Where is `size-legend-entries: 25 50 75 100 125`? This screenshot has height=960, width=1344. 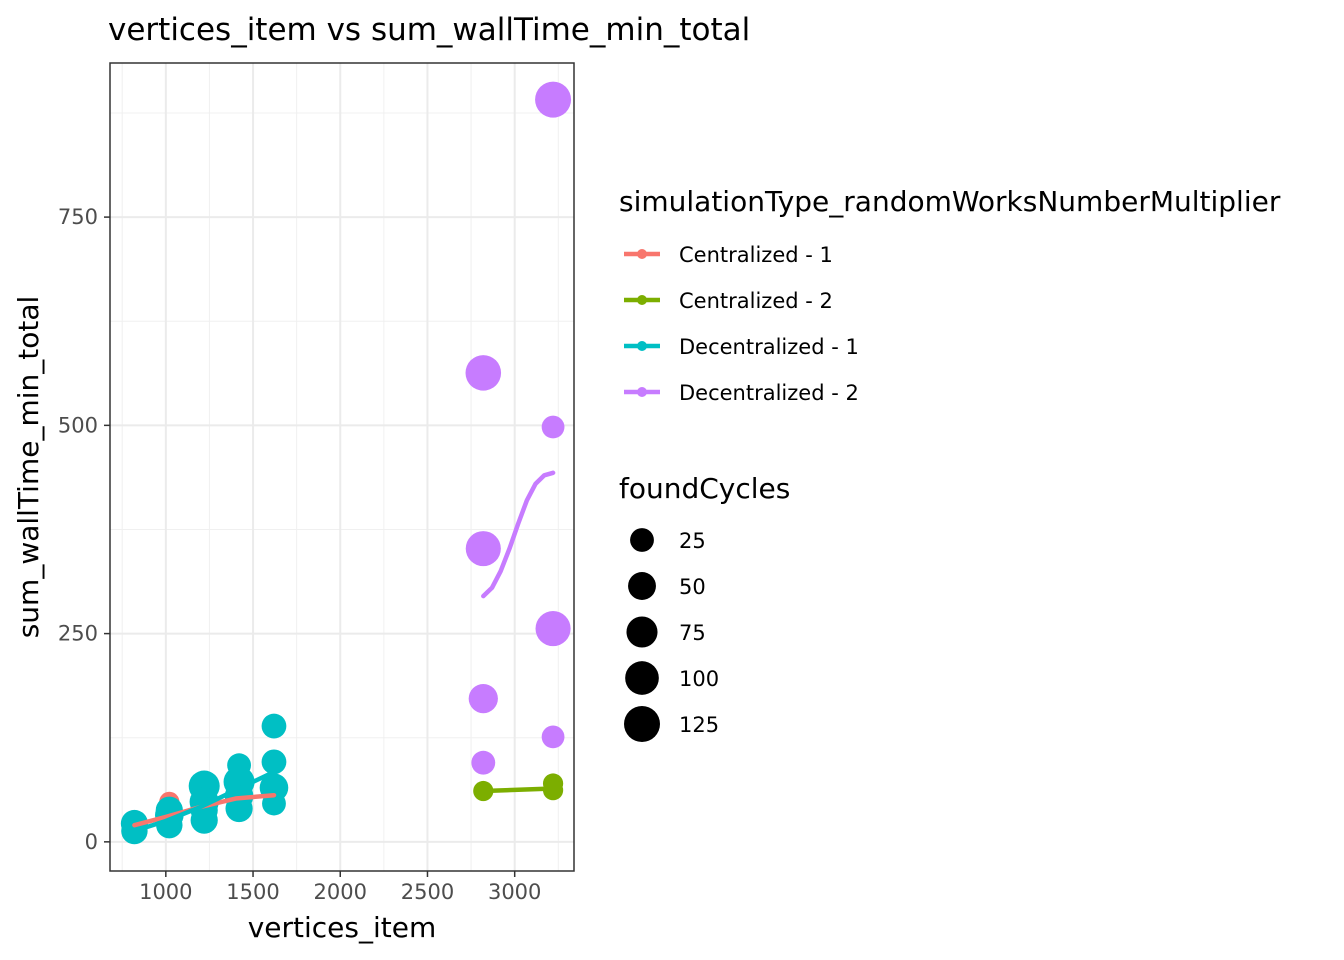 size-legend-entries: 25 50 75 100 125 is located at coordinates (671, 635).